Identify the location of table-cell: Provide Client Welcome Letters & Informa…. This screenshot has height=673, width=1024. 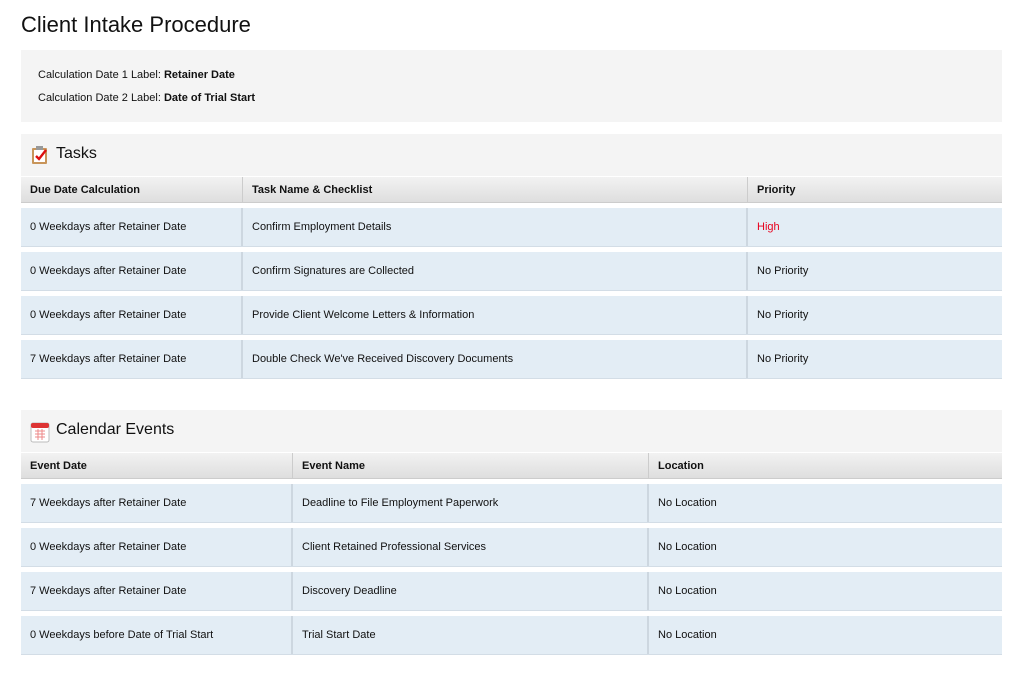
(495, 315).